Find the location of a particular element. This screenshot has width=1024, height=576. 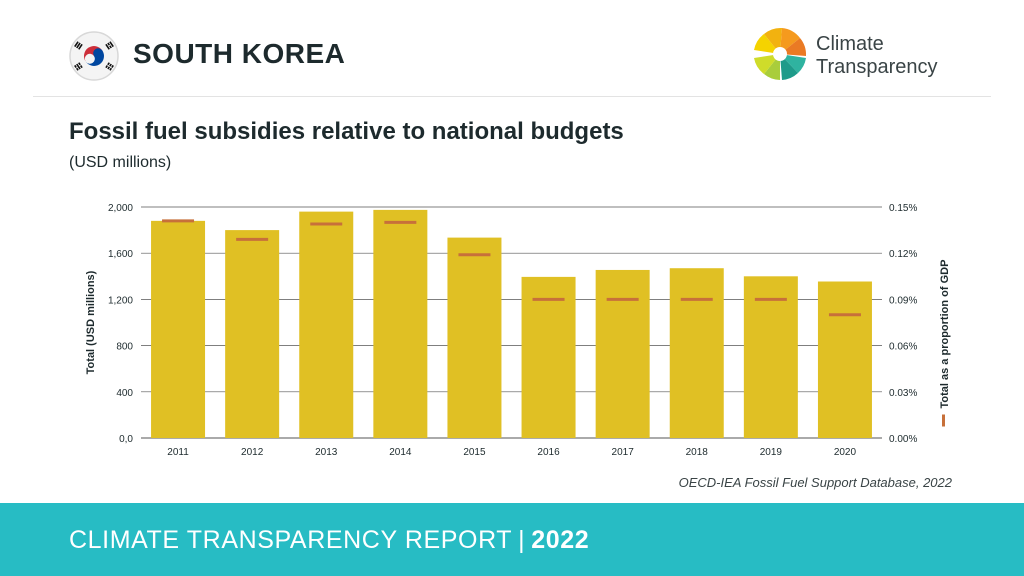

y-tick-label-right: 0.00% is located at coordinates (903, 439).